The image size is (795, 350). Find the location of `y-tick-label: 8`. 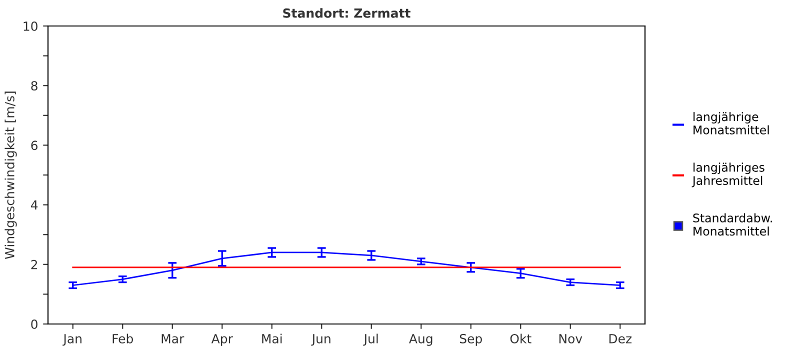

y-tick-label: 8 is located at coordinates (34, 86).